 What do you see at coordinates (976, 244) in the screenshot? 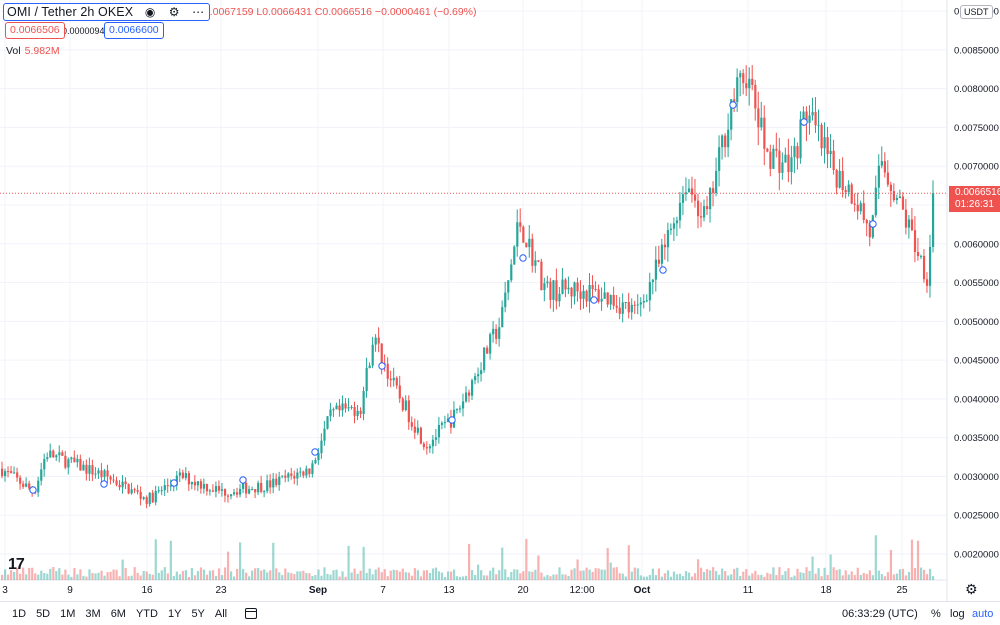
I see `y-tick-label: 0.0060000` at bounding box center [976, 244].